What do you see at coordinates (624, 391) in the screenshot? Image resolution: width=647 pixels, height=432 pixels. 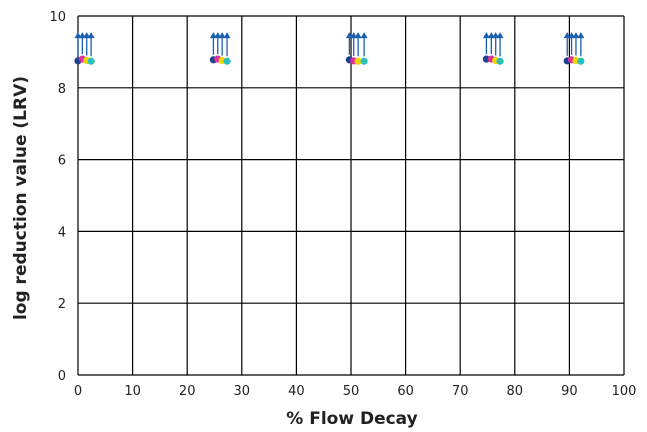 I see `x-tick-label: 100` at bounding box center [624, 391].